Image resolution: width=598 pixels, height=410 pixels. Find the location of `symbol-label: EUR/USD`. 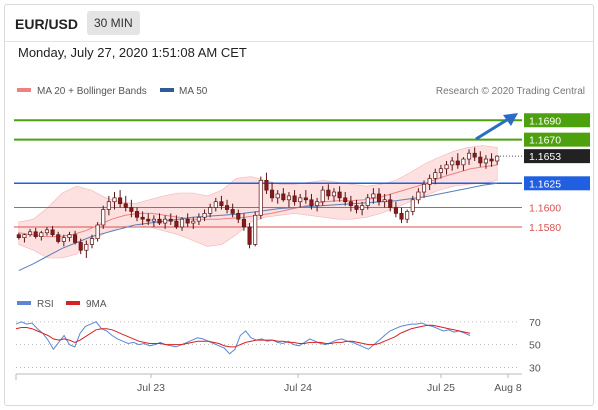

symbol-label: EUR/USD is located at coordinates (47, 24).